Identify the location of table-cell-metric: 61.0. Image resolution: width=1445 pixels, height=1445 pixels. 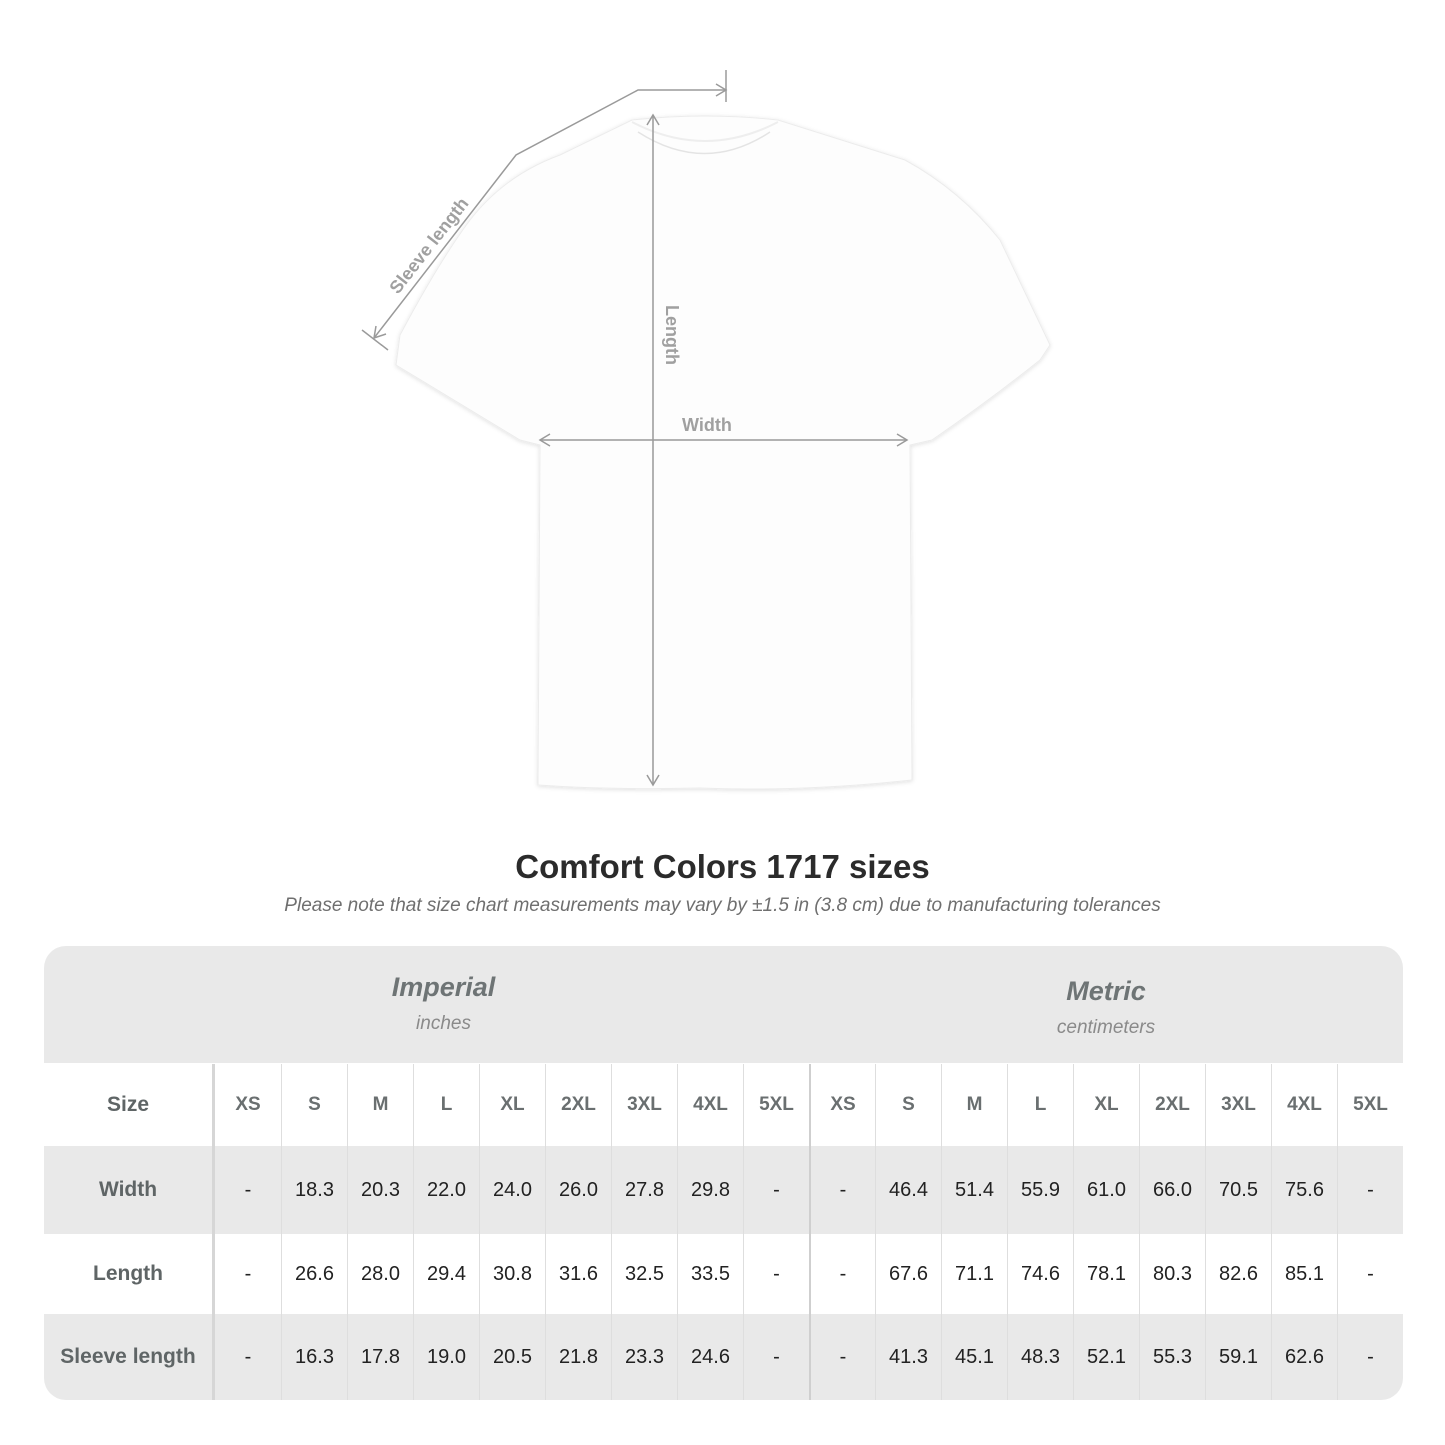
(1106, 1190).